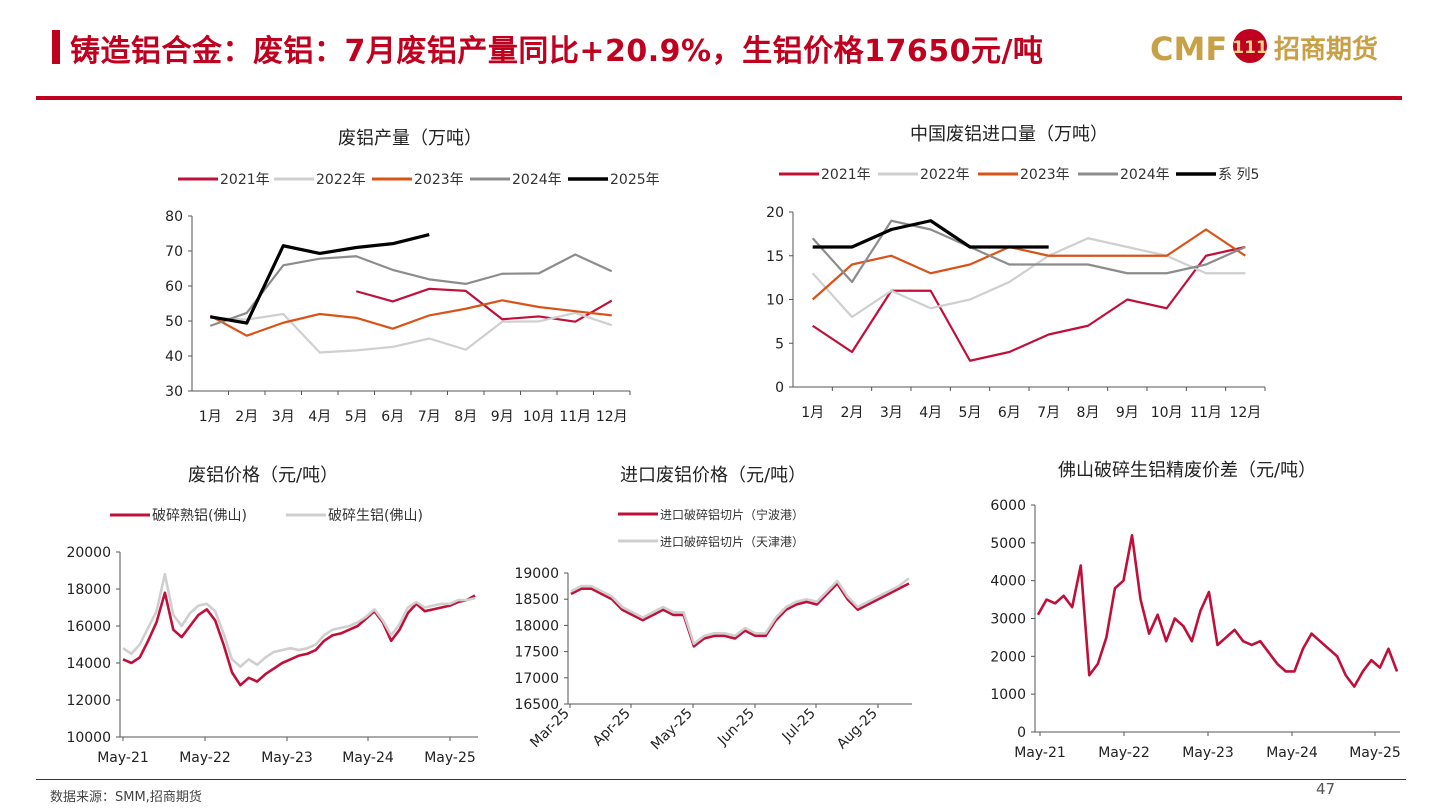  What do you see at coordinates (779, 388) in the screenshot?
I see `chart2-ytick-label: 0` at bounding box center [779, 388].